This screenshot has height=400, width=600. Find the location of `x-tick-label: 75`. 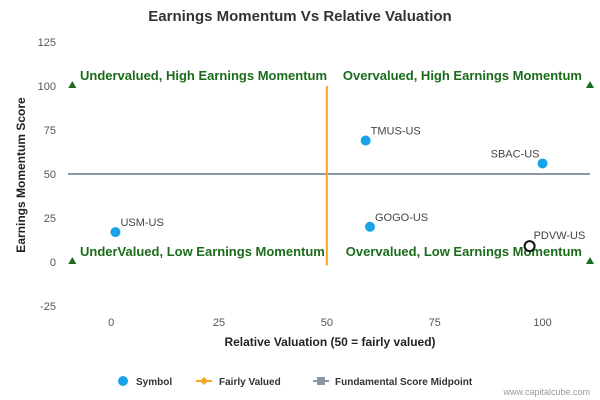

x-tick-label: 75 is located at coordinates (435, 323).